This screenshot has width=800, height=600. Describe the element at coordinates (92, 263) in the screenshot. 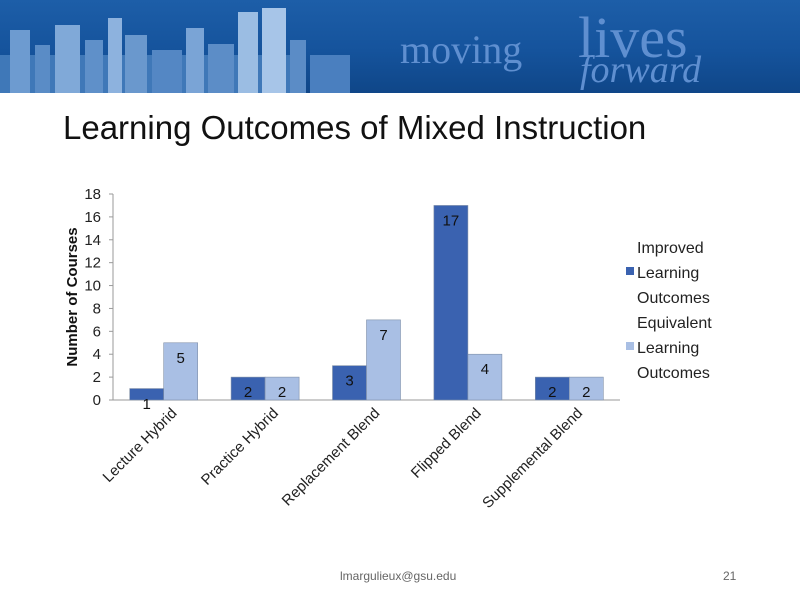

I see `y-tick-label: 12` at that location.